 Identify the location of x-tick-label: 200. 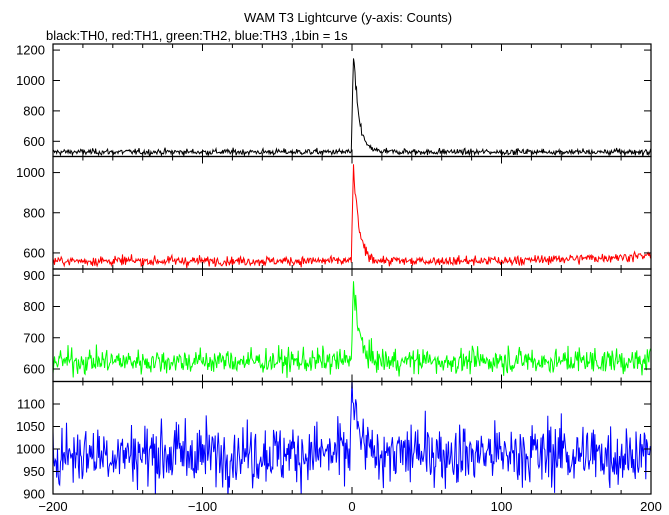
(651, 506).